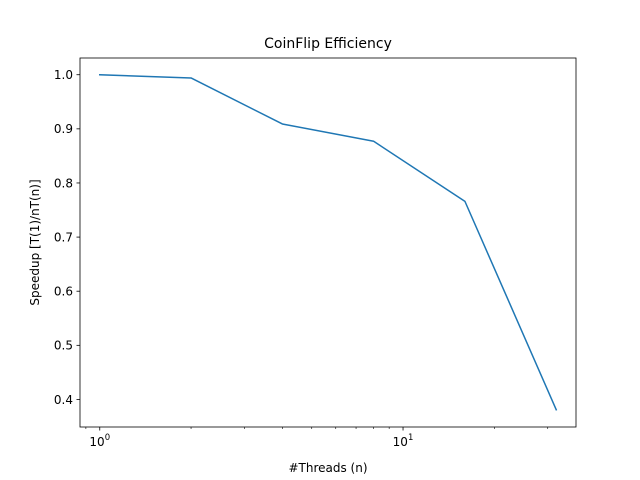 The height and width of the screenshot is (480, 640). What do you see at coordinates (63, 346) in the screenshot?
I see `y-tick-label: 0.5` at bounding box center [63, 346].